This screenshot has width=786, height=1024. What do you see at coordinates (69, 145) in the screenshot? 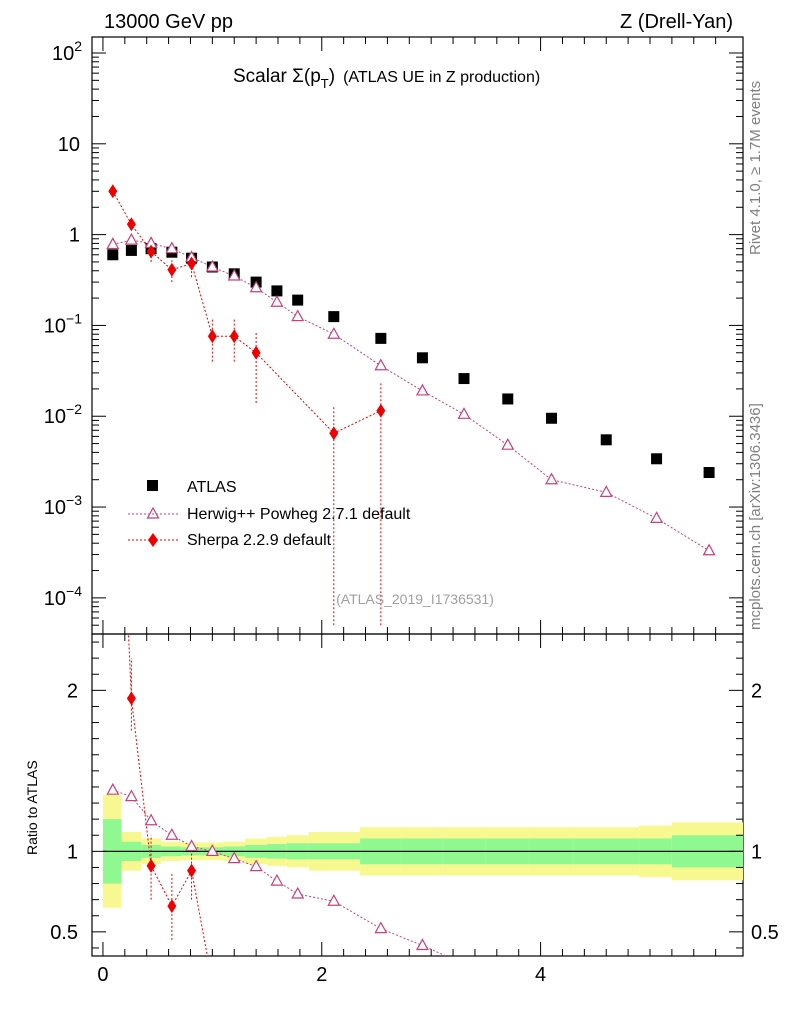
I see `y-tick-label: 10` at bounding box center [69, 145].